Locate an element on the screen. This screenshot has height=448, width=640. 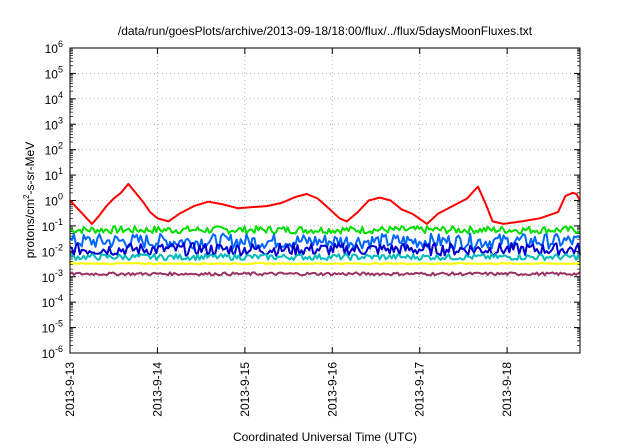
y-tick-label: 10⁻² is located at coordinates (52, 250).